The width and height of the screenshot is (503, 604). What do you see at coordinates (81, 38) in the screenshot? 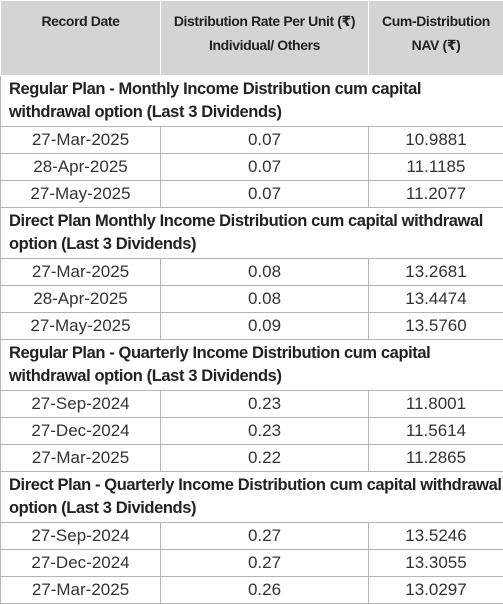
I see `header-cell: Record Date` at bounding box center [81, 38].